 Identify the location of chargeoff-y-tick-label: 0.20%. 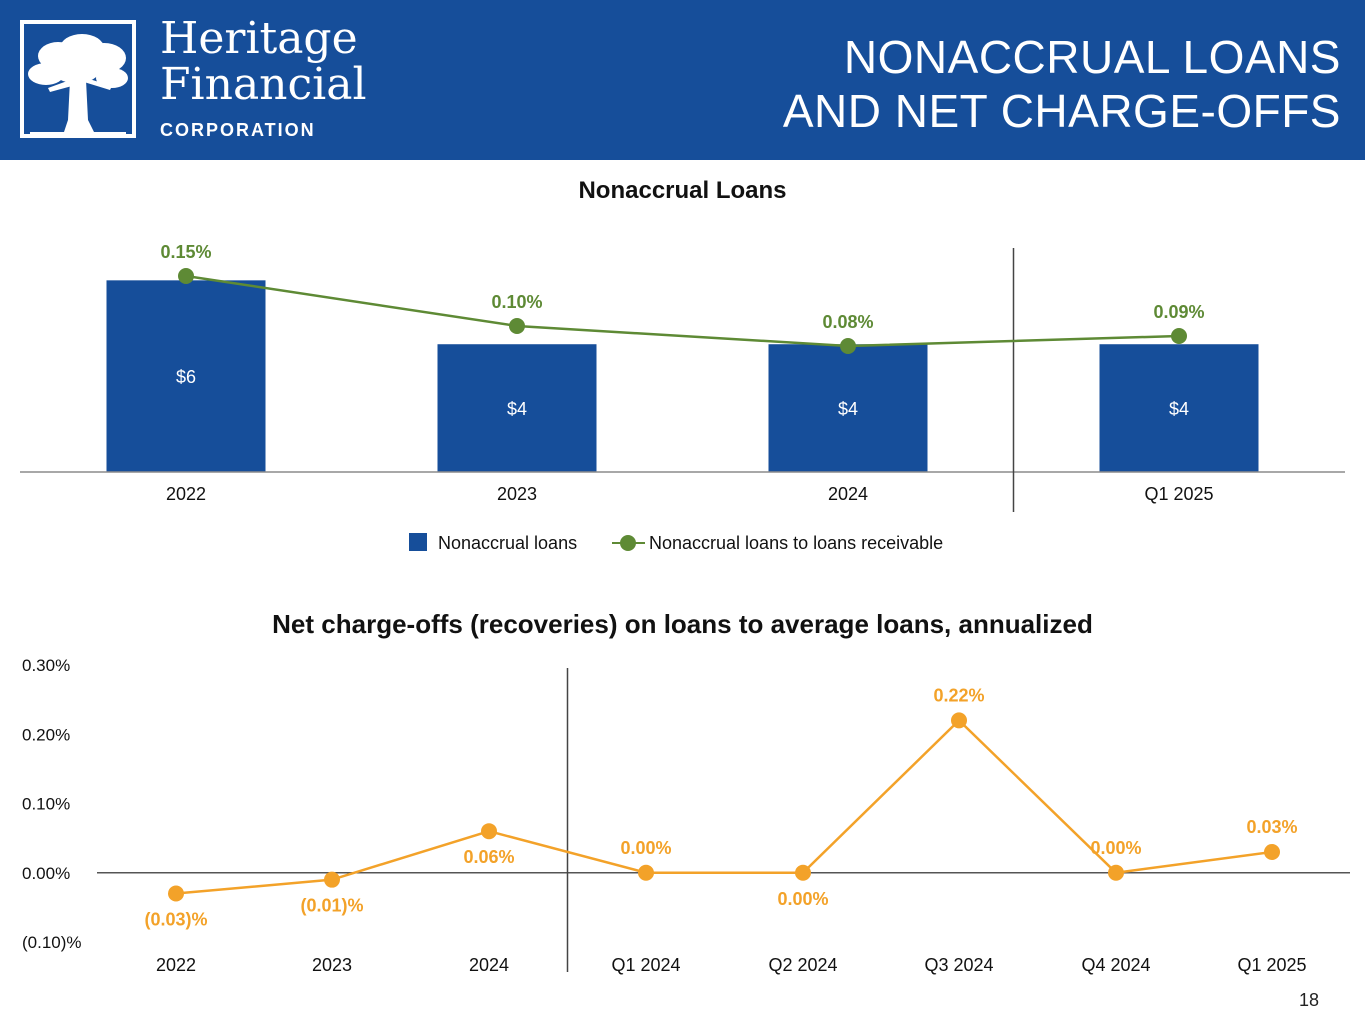
(46, 734).